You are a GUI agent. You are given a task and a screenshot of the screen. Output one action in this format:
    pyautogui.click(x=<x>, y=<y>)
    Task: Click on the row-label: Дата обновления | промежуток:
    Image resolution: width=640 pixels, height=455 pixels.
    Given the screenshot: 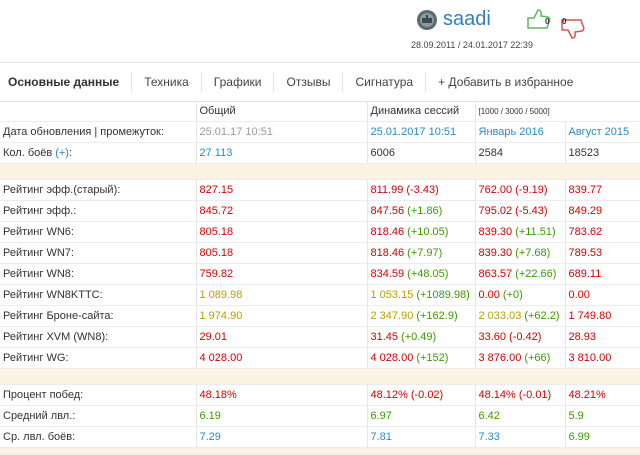 What is the action you would take?
    pyautogui.click(x=98, y=132)
    